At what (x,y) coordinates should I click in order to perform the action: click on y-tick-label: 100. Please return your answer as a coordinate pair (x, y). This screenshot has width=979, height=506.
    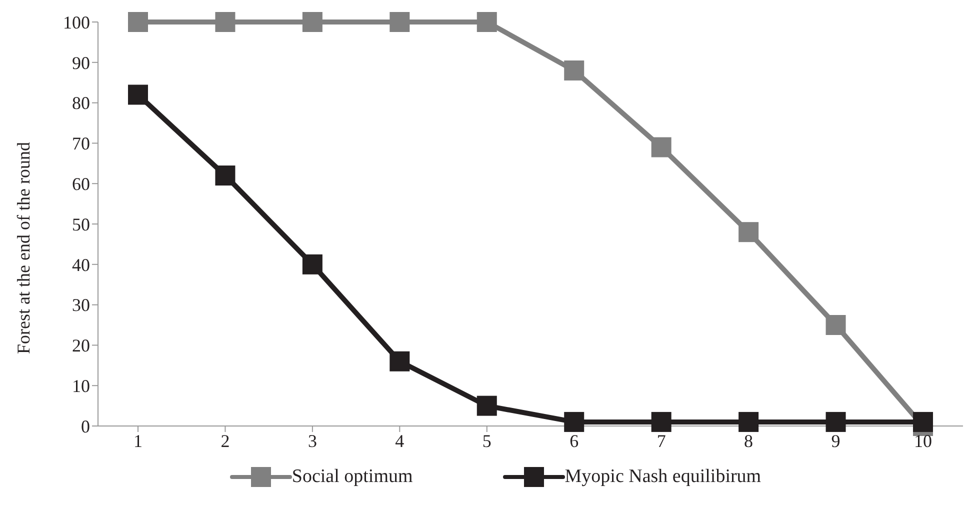
    Looking at the image, I should click on (76, 22).